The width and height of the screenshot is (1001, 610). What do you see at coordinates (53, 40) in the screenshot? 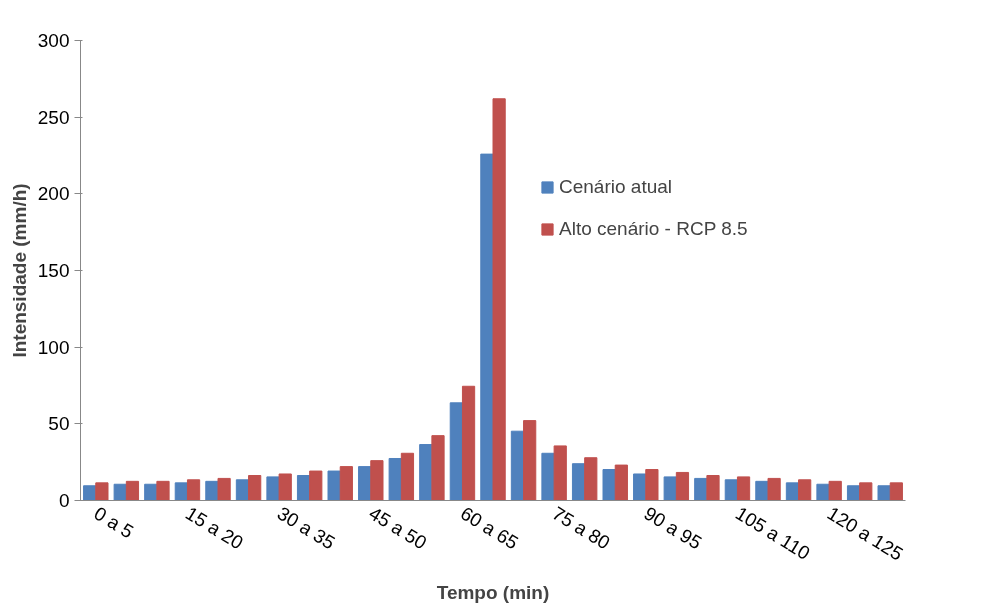
I see `y-tick-label: 300` at bounding box center [53, 40].